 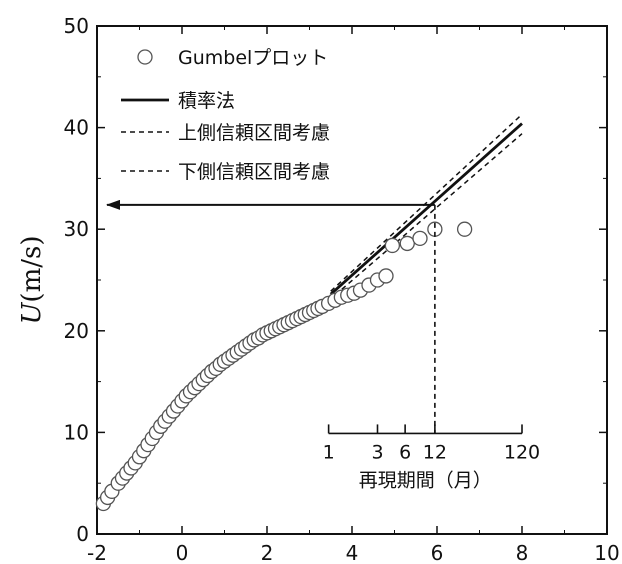 What do you see at coordinates (145, 57) in the screenshot?
I see `legend-marker` at bounding box center [145, 57].